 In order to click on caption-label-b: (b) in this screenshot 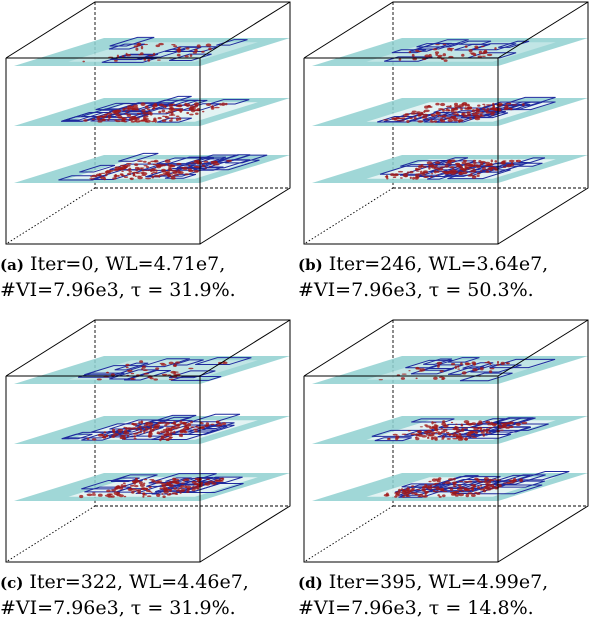, I will do `click(310, 265)`.